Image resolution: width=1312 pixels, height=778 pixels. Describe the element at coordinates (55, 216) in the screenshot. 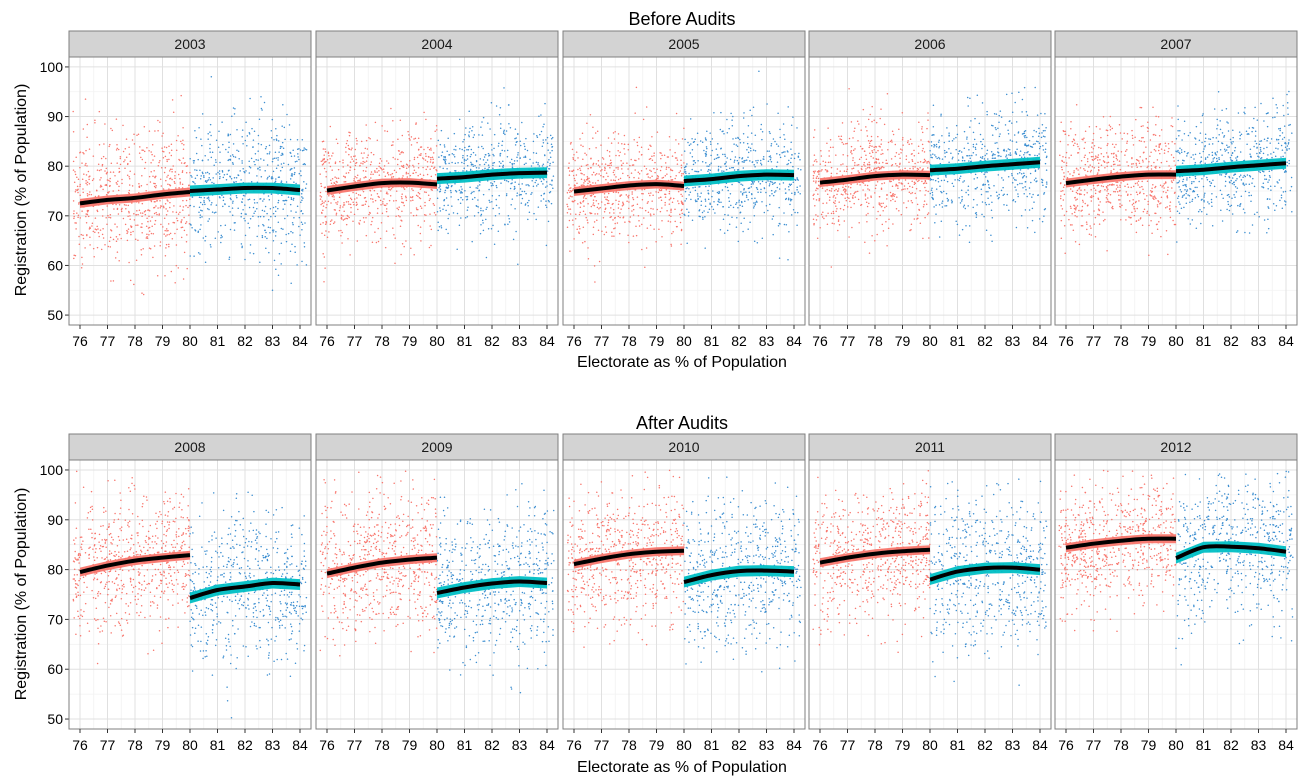

I see `y-tick-label: 70` at that location.